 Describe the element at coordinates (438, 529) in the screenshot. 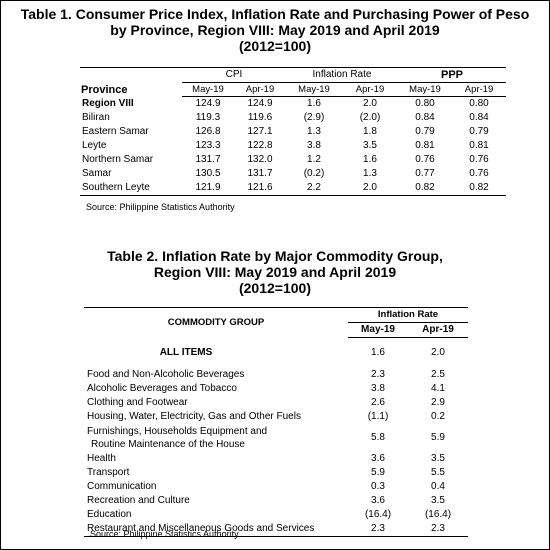

I see `inflation-apr: 2.3` at that location.